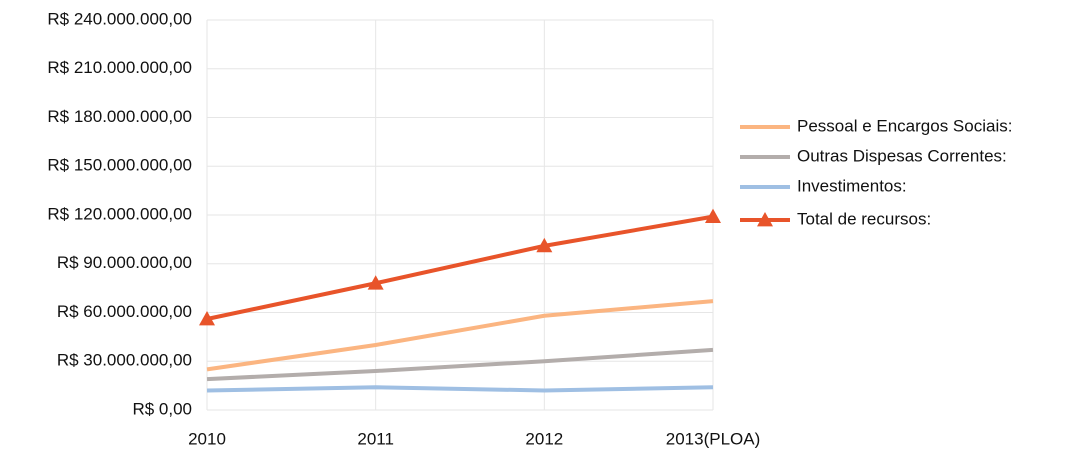  Describe the element at coordinates (713, 438) in the screenshot. I see `x-tick-label: 2013(PLOA)` at that location.